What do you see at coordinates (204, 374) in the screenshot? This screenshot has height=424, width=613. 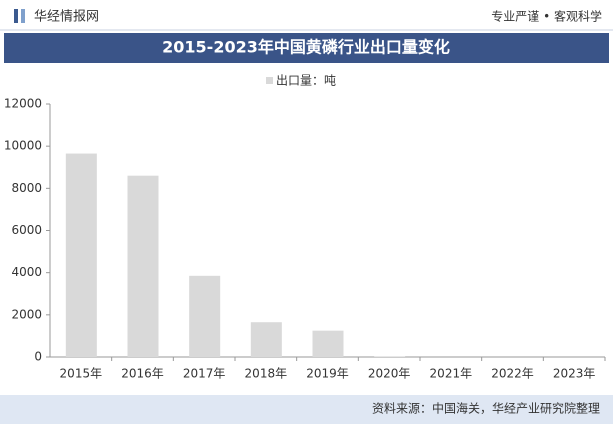 I see `x-tick-label: 2017年` at bounding box center [204, 374].